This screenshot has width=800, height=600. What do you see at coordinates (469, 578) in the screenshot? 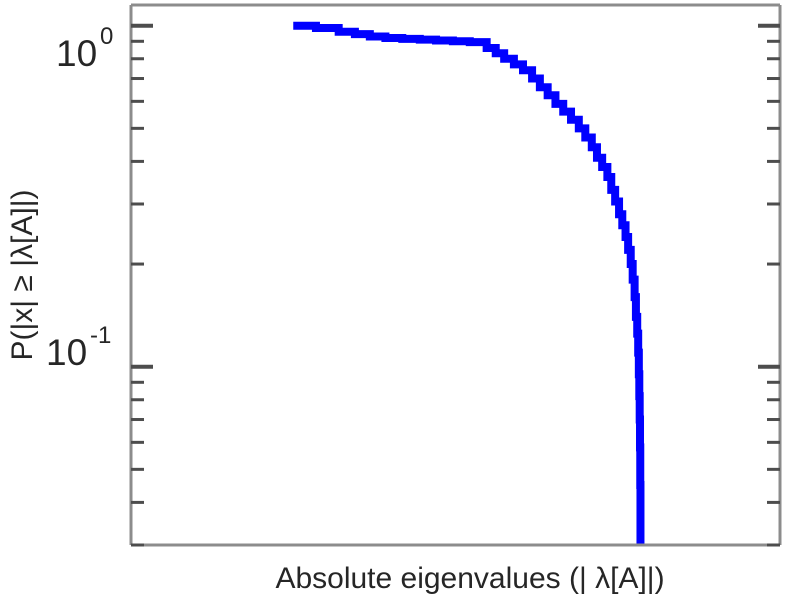
I see `x-axis-title: Absolute eigenvalues (| λ[A]|)` at bounding box center [469, 578].